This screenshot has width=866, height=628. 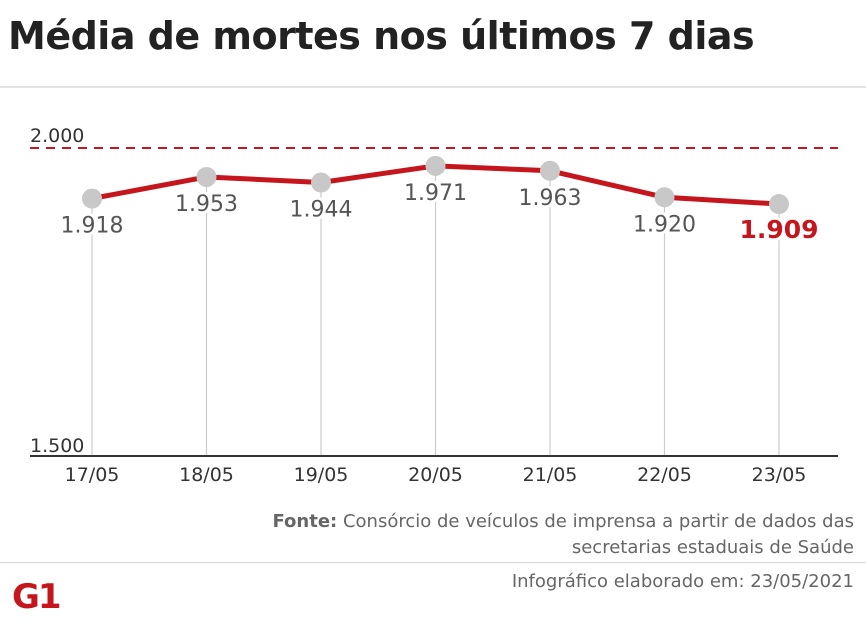 What do you see at coordinates (433, 87) in the screenshot?
I see `title-divider` at bounding box center [433, 87].